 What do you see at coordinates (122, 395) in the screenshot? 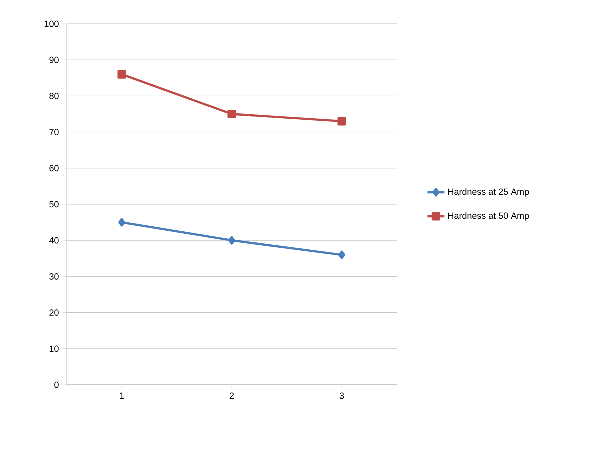
I see `x-tick-label: 1` at bounding box center [122, 395].